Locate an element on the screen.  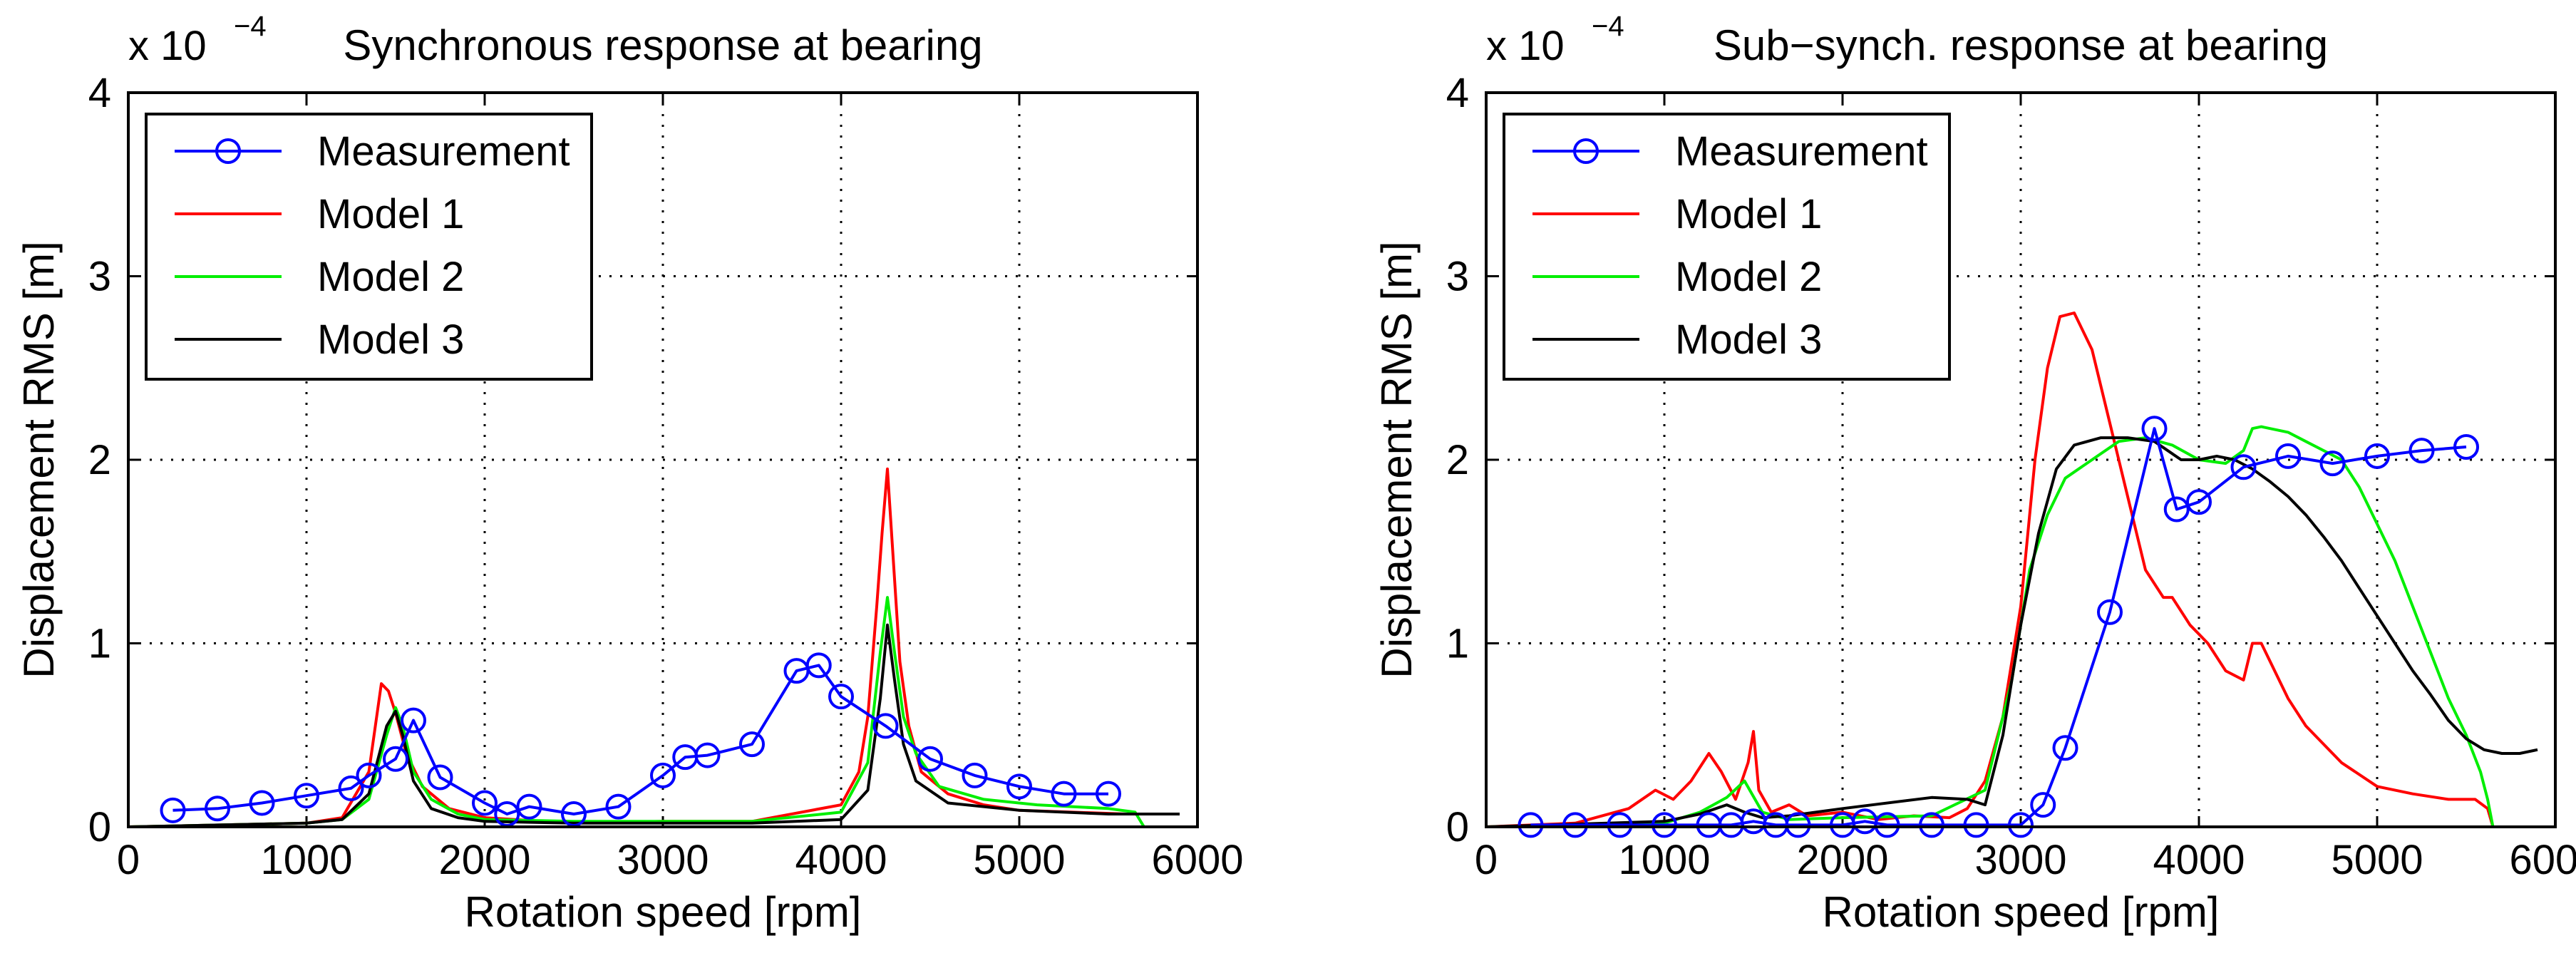
chart1-ylabel: Displacement RMS [m] is located at coordinates (39, 459).